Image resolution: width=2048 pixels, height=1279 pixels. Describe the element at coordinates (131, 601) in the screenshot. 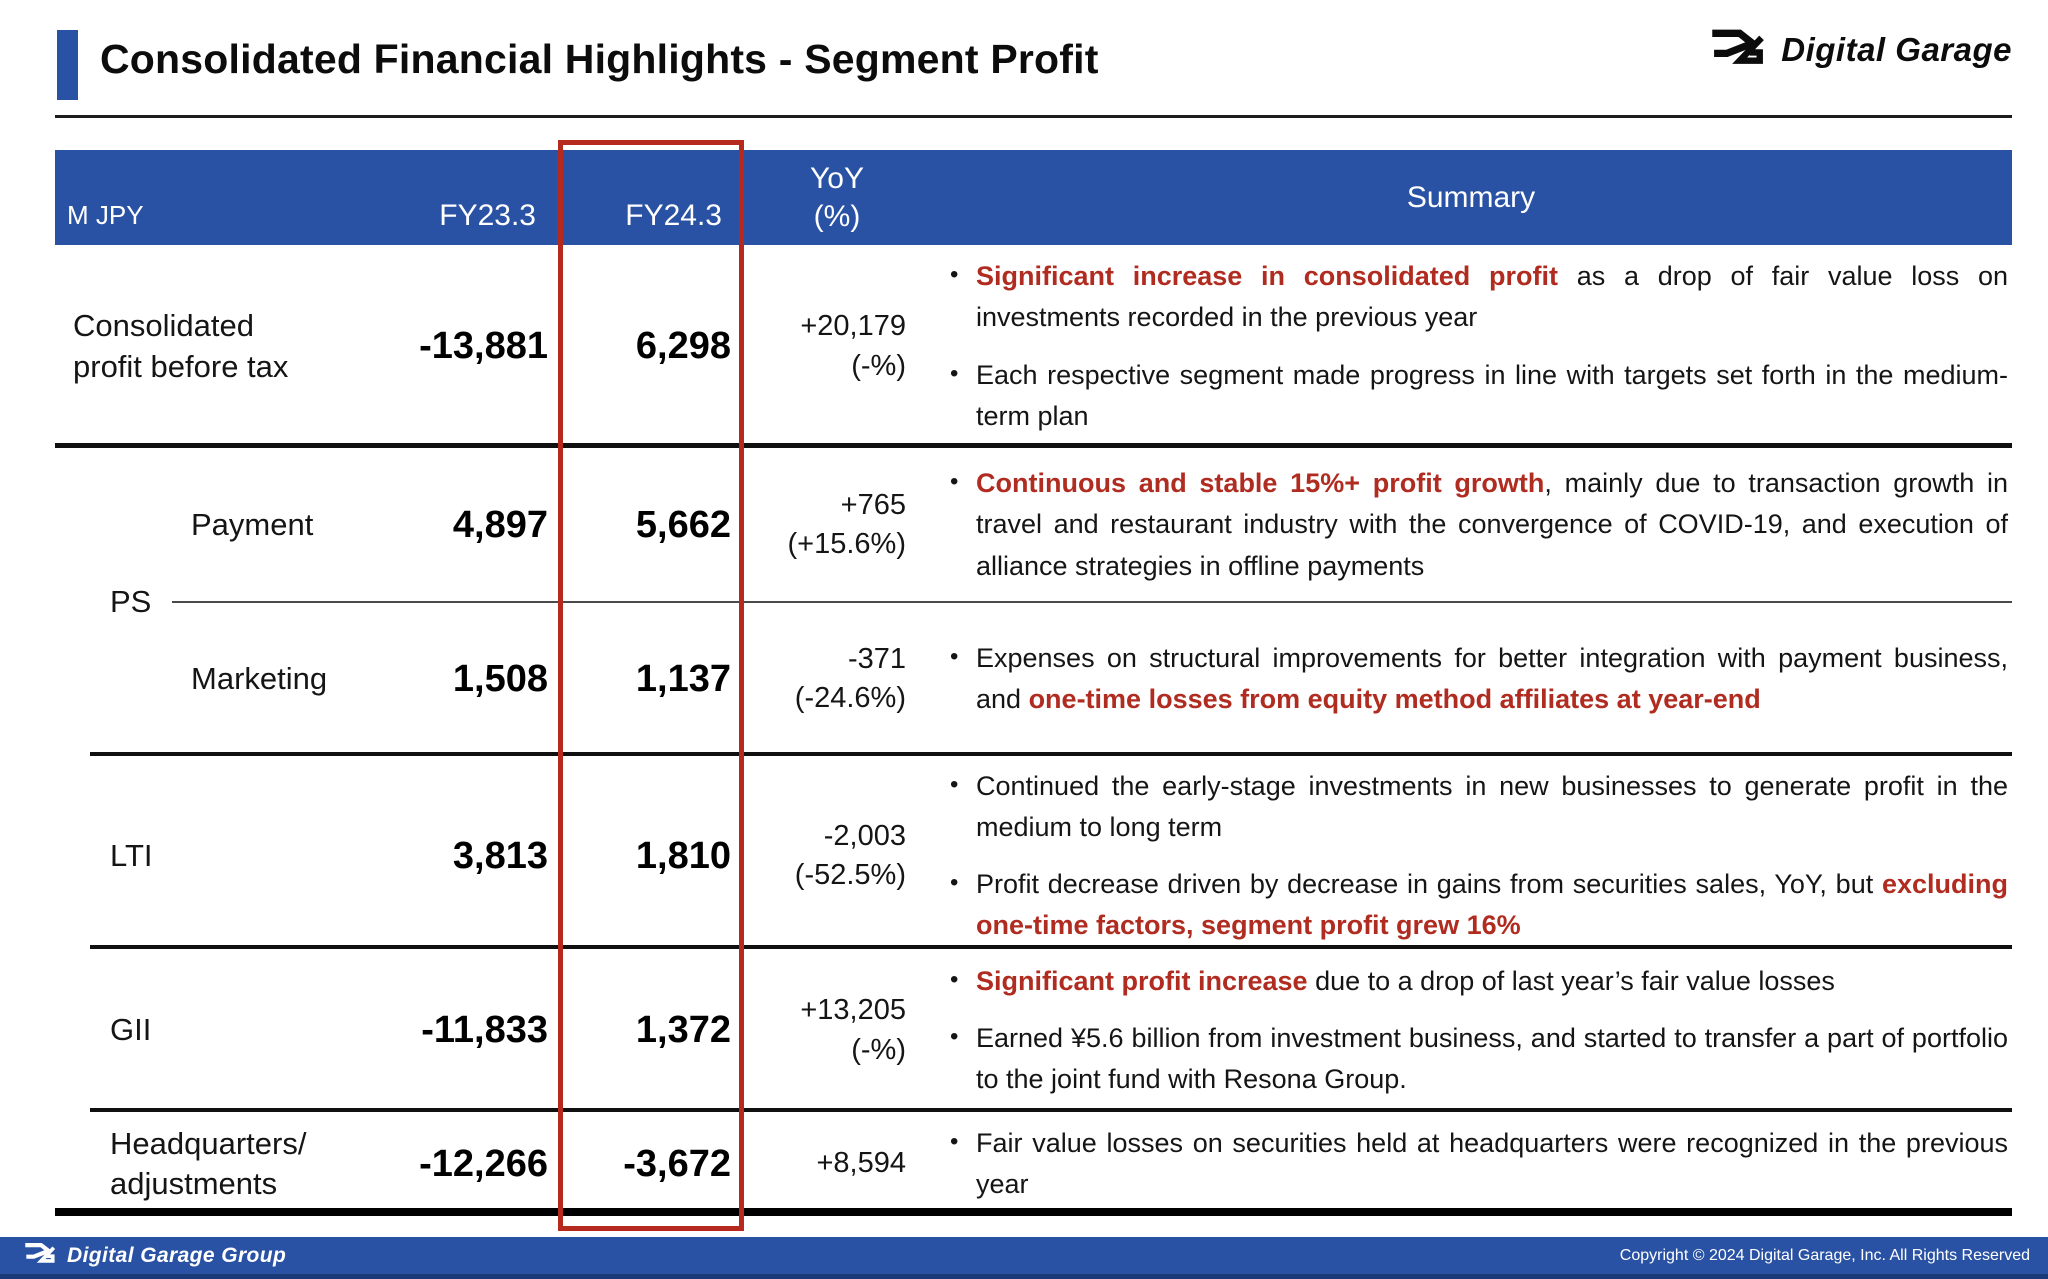

I see `ps-group-label: PS` at that location.